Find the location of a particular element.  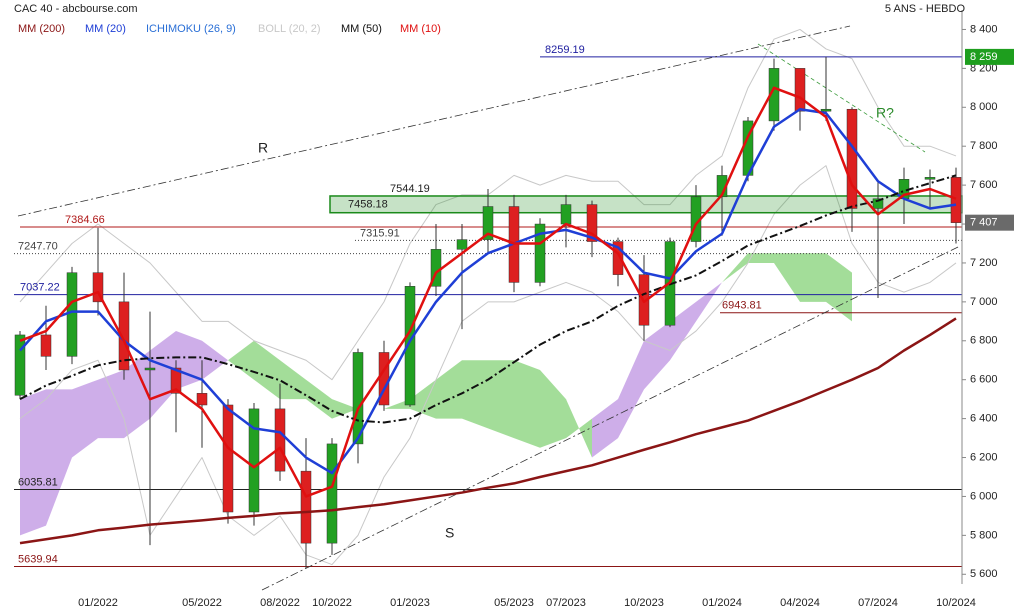

x-tick-label: 10/2023 is located at coordinates (644, 603).